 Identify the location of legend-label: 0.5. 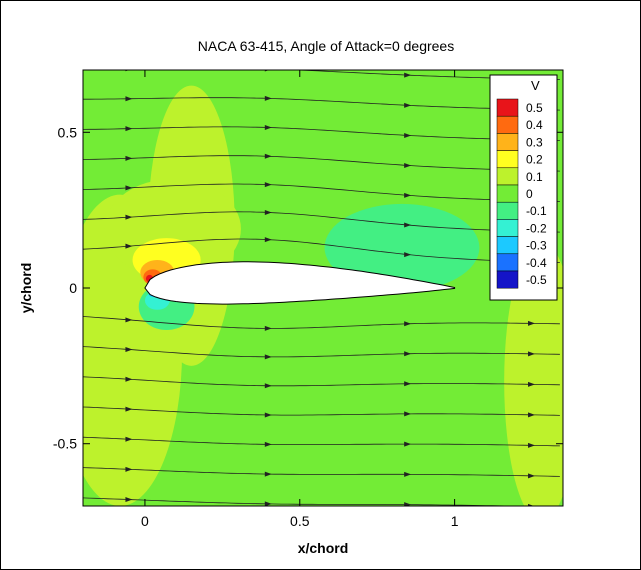
(534, 108).